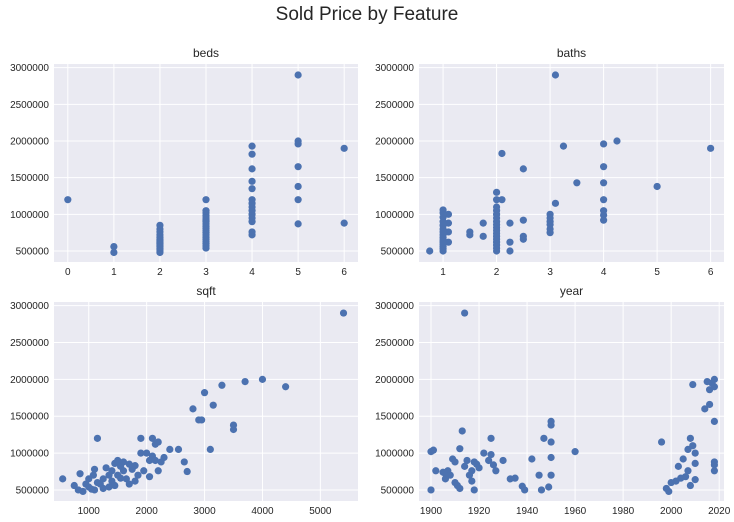  Describe the element at coordinates (320, 511) in the screenshot. I see `x-tick-label: 5000` at that location.